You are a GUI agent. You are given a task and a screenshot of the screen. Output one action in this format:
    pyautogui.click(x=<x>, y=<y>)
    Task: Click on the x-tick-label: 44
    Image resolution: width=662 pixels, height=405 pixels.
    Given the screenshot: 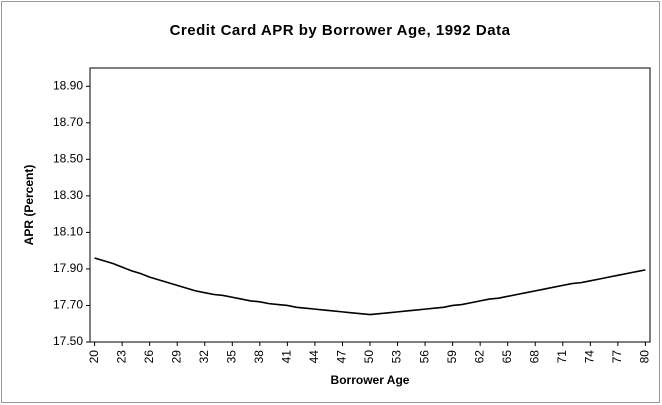 What is the action you would take?
    pyautogui.click(x=314, y=357)
    